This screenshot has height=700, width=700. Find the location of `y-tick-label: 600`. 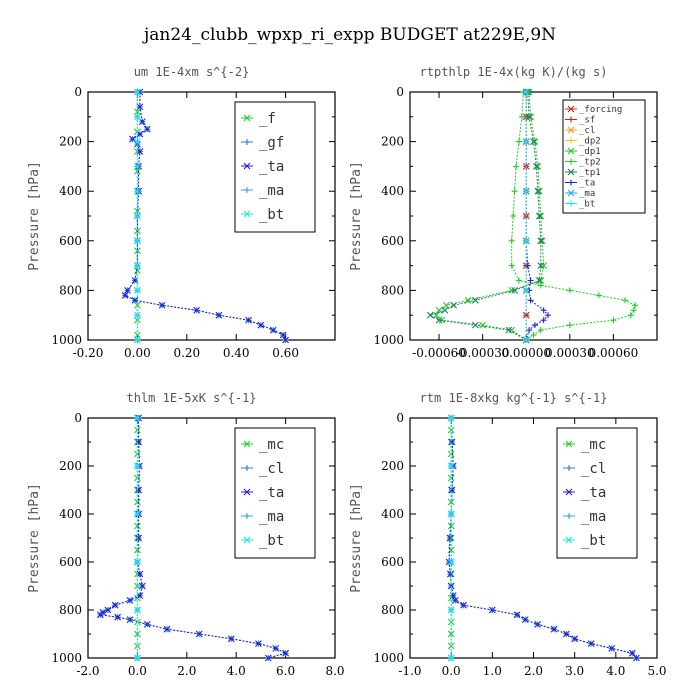

y-tick-label: 600 is located at coordinates (392, 241).